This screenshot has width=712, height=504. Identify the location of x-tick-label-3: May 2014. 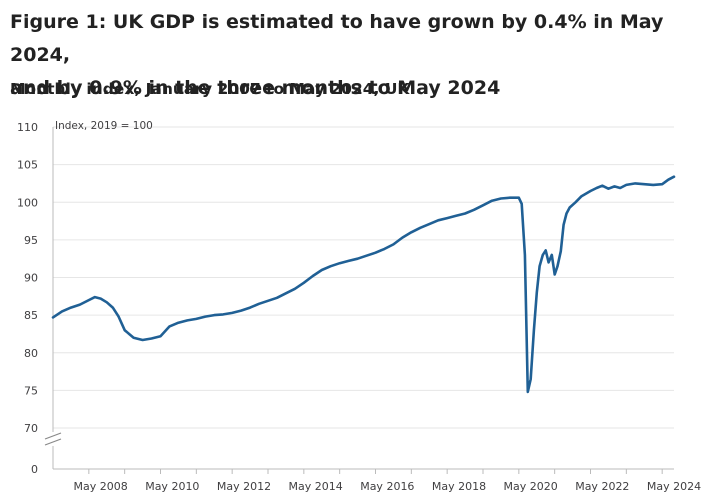
(316, 486).